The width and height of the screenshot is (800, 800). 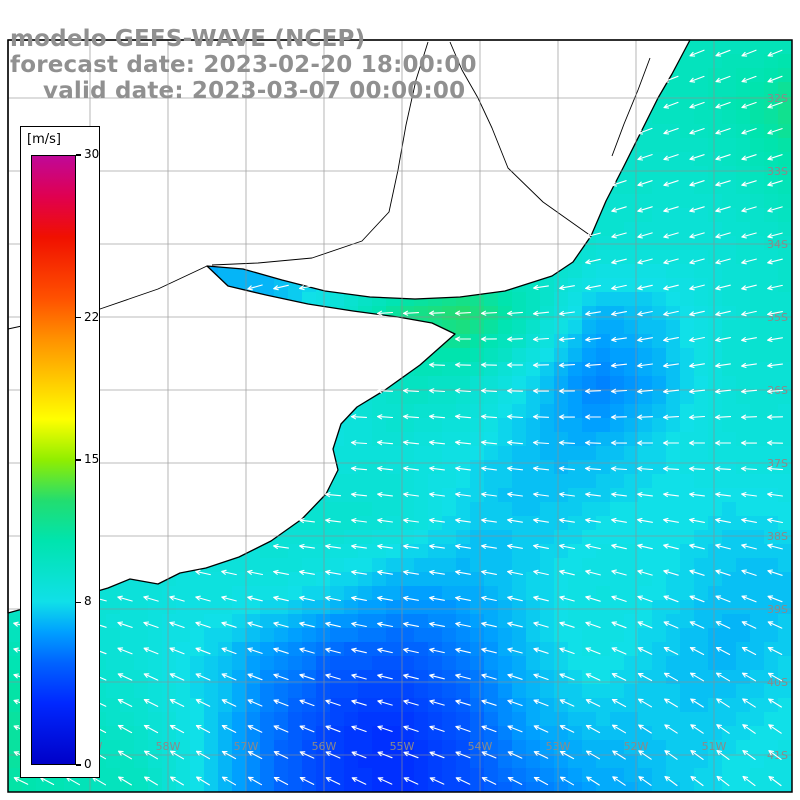 What do you see at coordinates (53, 460) in the screenshot?
I see `colorbar-gradient` at bounding box center [53, 460].